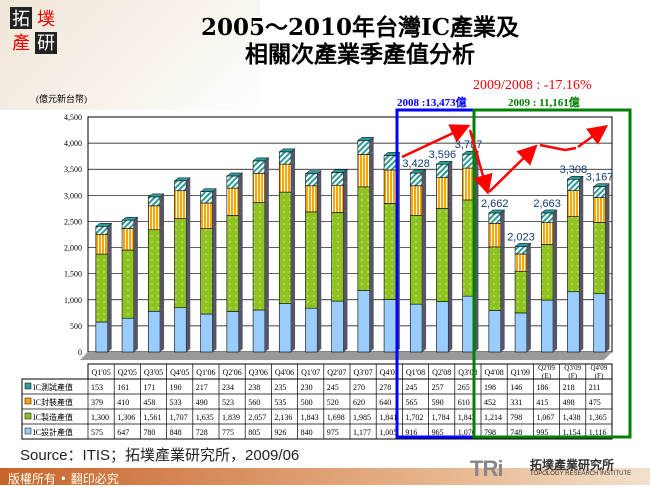 This screenshot has height=487, width=650. What do you see at coordinates (359, 387) in the screenshot?
I see `table-cell: 270` at bounding box center [359, 387].